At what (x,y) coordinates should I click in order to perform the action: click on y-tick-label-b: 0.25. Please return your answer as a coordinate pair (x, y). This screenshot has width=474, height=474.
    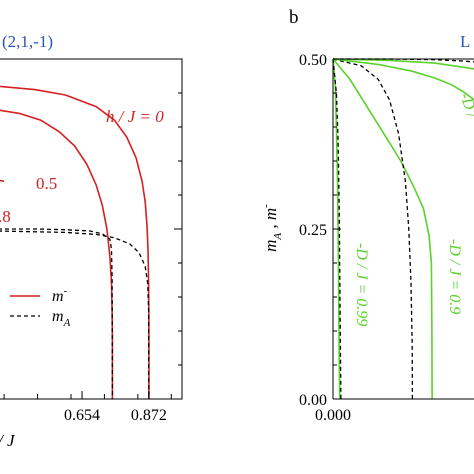
    Looking at the image, I should click on (313, 230).